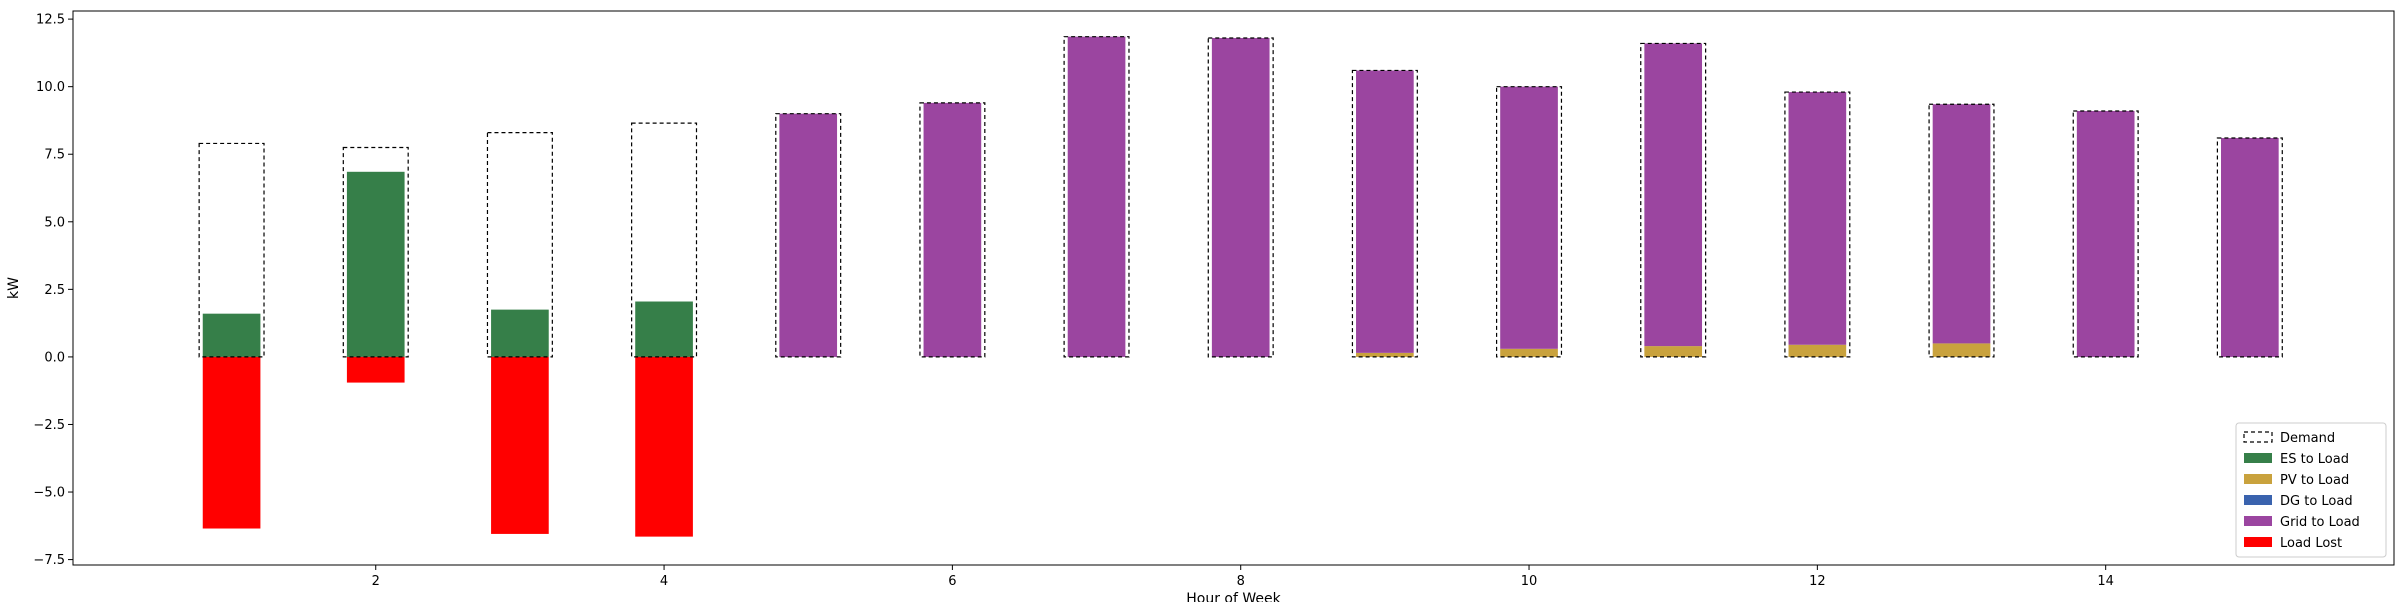 Image resolution: width=2407 pixels, height=602 pixels. I want to click on x-tick-label: 10, so click(1529, 581).